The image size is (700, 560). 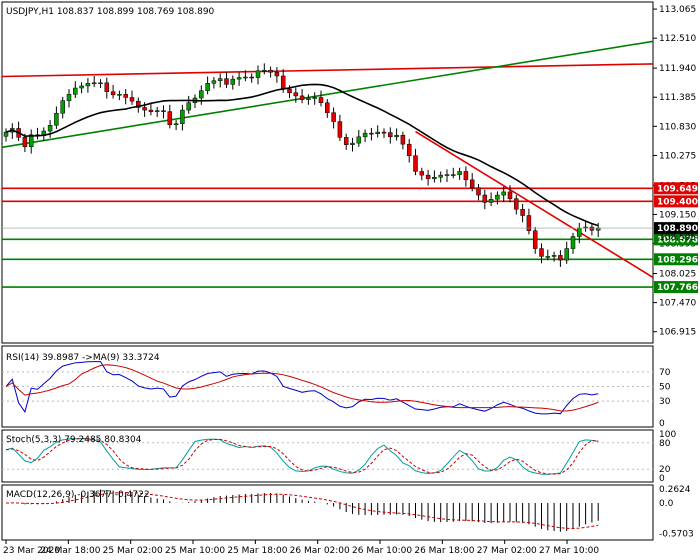 I want to click on level-label: 109.649, so click(x=677, y=189).